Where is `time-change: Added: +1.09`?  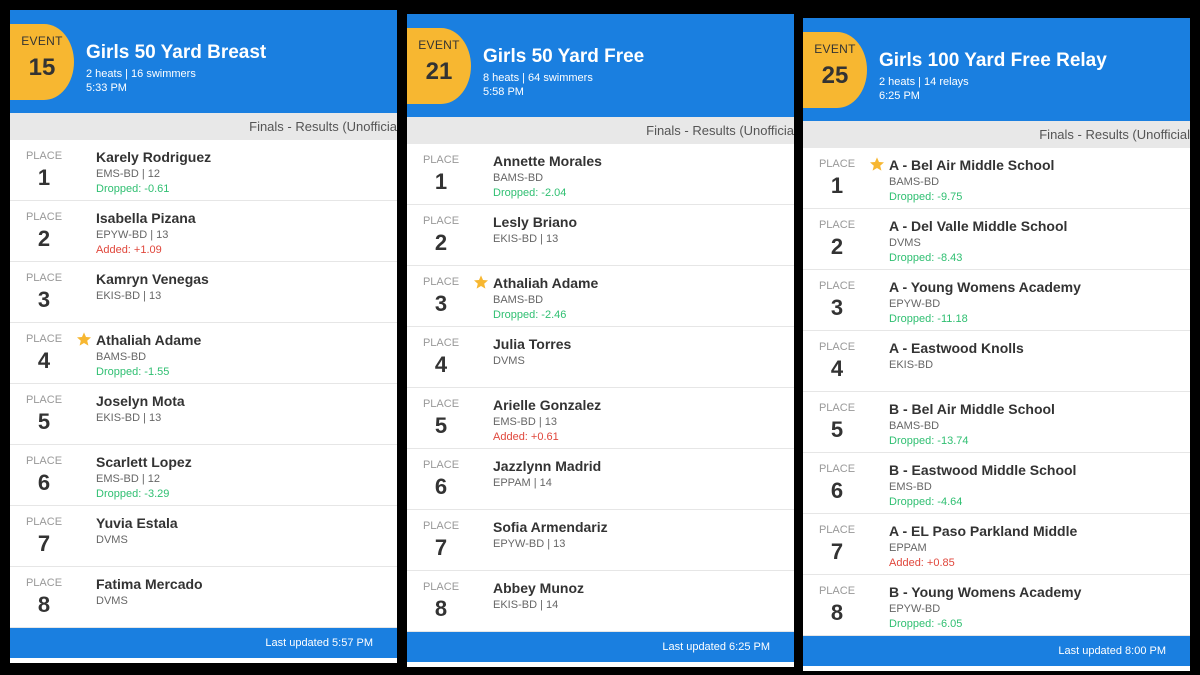 time-change: Added: +1.09 is located at coordinates (129, 250).